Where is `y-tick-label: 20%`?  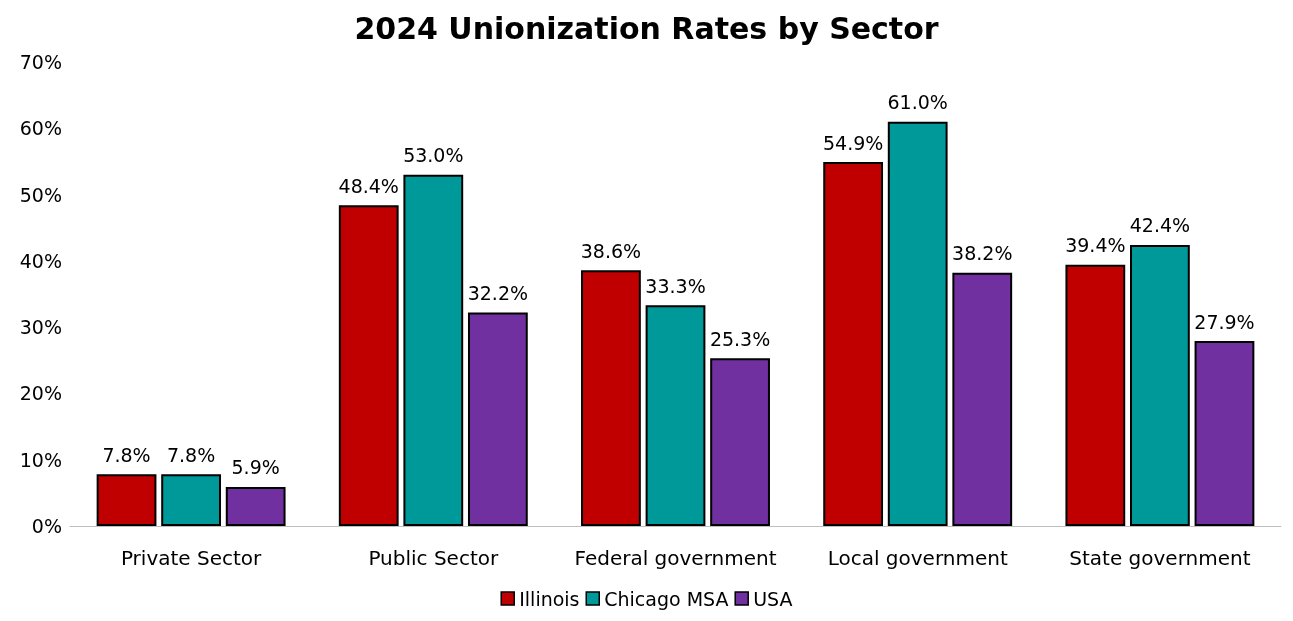
y-tick-label: 20% is located at coordinates (40, 393).